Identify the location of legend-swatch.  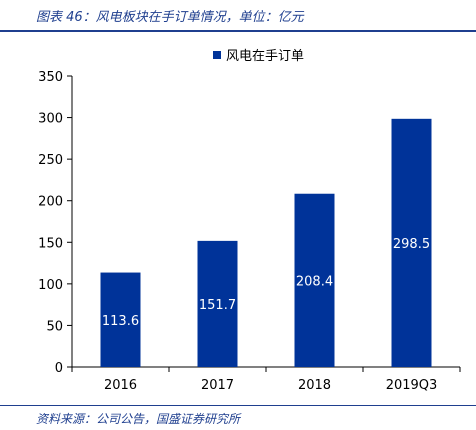
(217, 55).